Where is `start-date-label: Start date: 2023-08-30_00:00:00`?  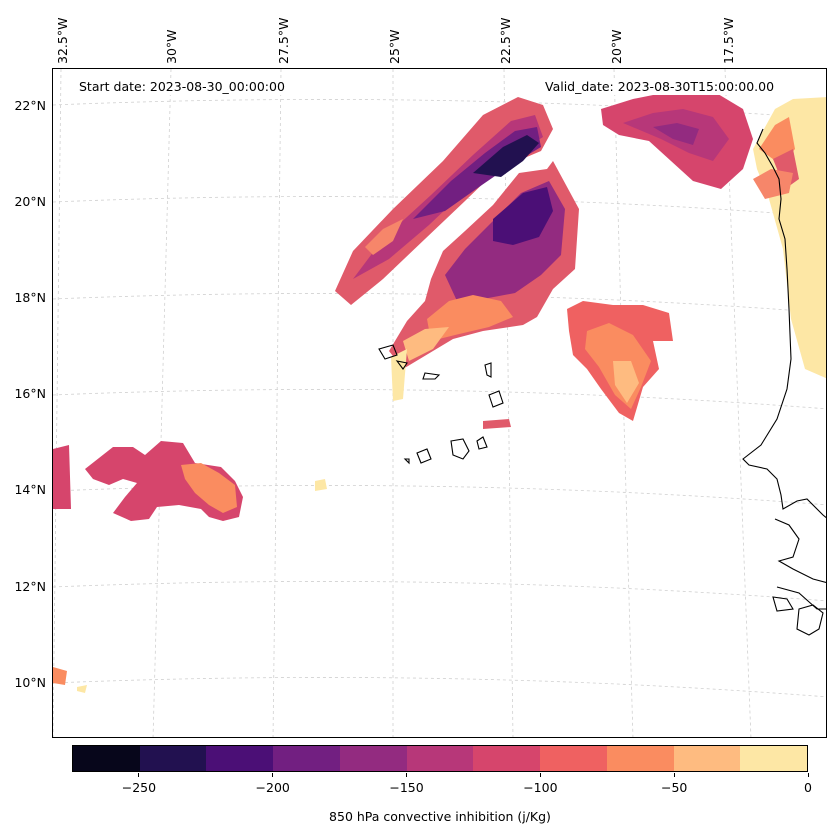 start-date-label: Start date: 2023-08-30_00:00:00 is located at coordinates (182, 86).